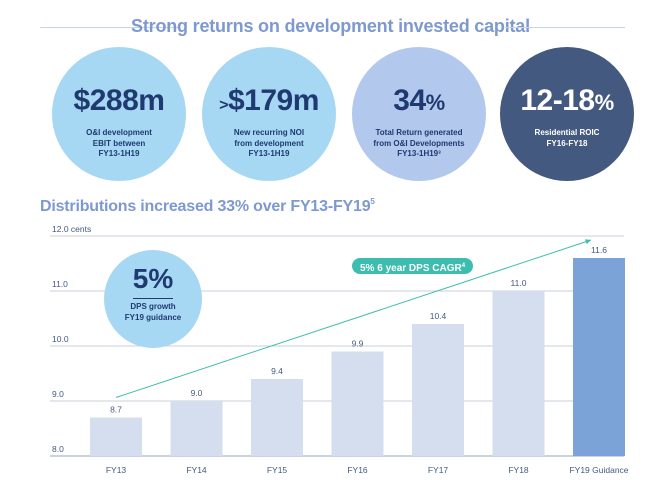 The width and height of the screenshot is (661, 493). I want to click on bar-value-label: 9.0, so click(197, 393).